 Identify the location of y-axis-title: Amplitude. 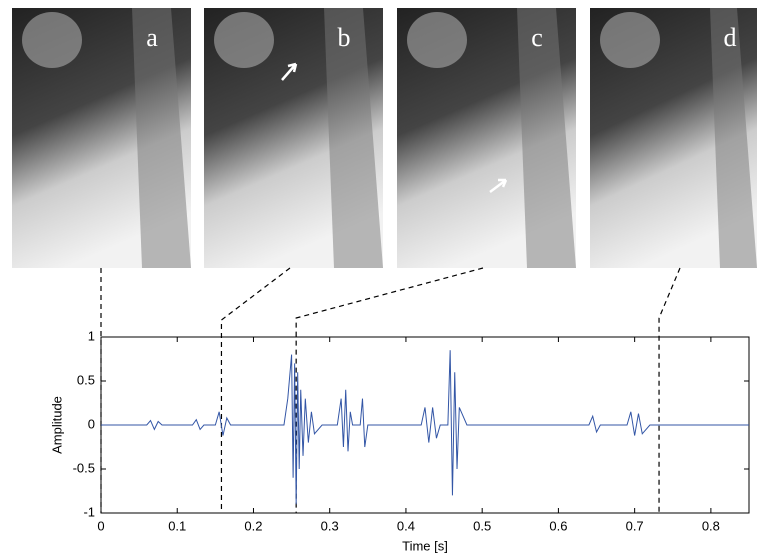
(56, 425).